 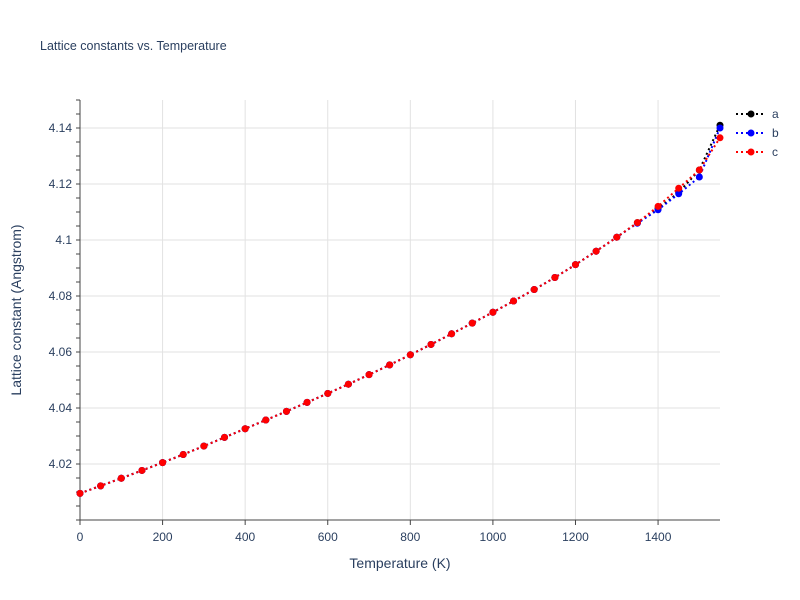 I want to click on chart-title: Lattice constants vs. Temperature, so click(x=133, y=46).